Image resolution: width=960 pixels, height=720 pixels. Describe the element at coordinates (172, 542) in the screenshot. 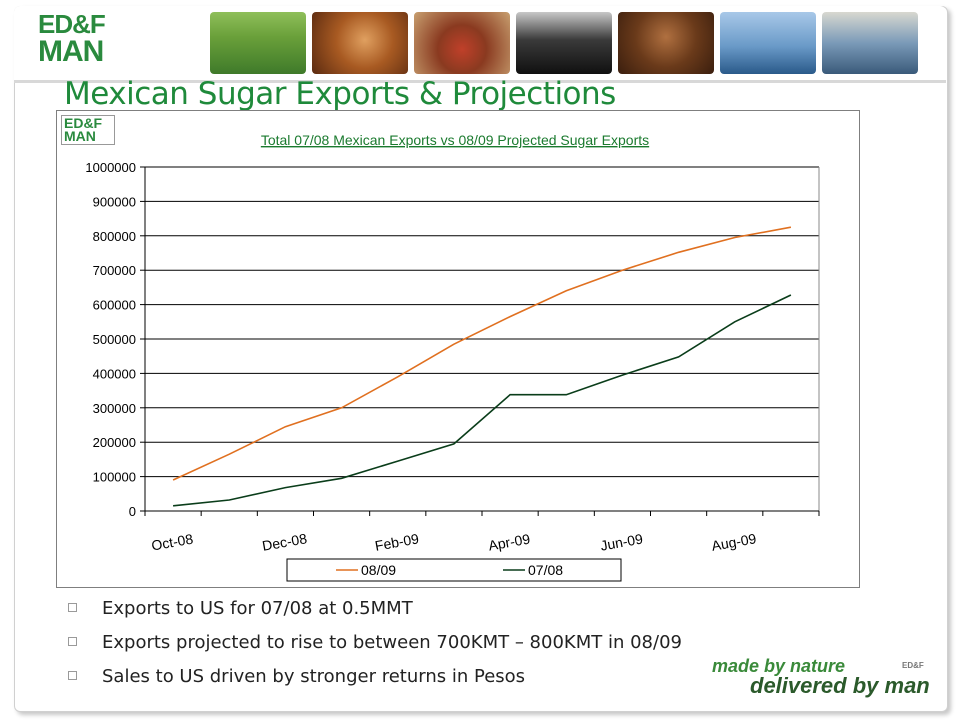

I see `x-tick-label: Oct-08` at that location.